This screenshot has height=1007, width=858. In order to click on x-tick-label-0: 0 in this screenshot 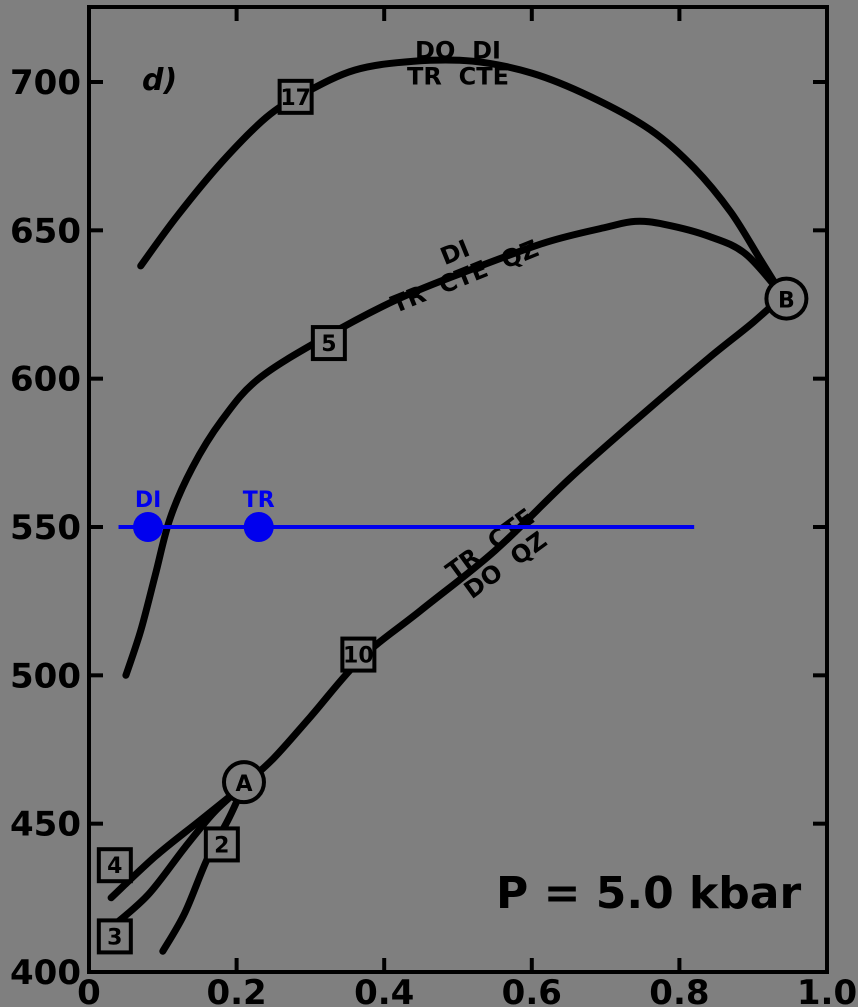, I will do `click(89, 990)`.